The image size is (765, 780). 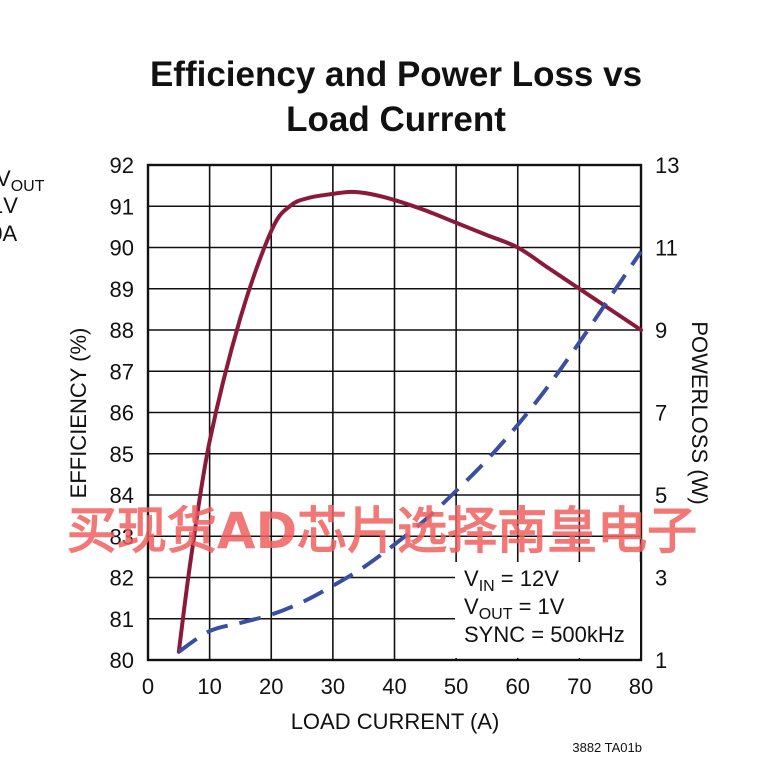 What do you see at coordinates (8, 233) in the screenshot?
I see `left-cut-line: 30A` at bounding box center [8, 233].